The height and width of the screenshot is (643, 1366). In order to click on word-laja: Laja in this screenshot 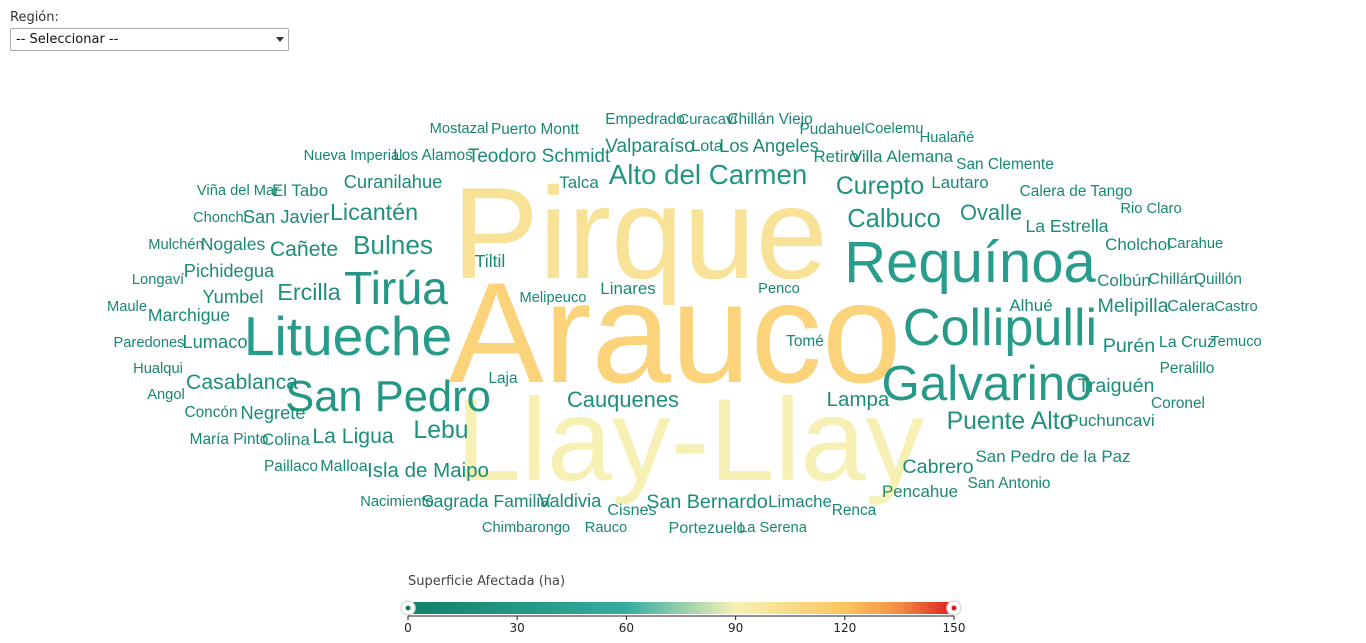, I will do `click(503, 378)`.